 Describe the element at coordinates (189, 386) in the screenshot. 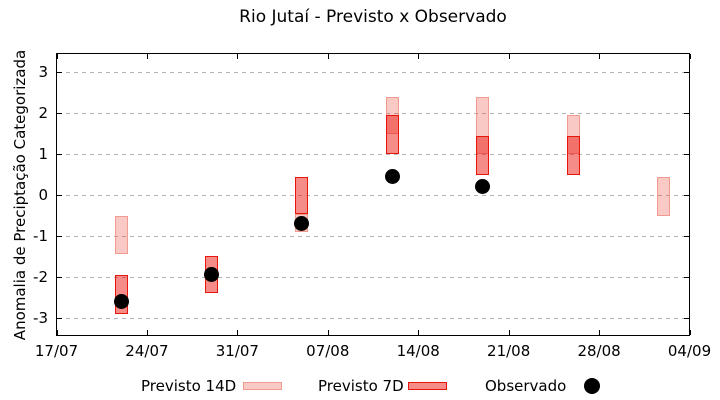

I see `legend-label-previsto-14d: Previsto 14D` at that location.